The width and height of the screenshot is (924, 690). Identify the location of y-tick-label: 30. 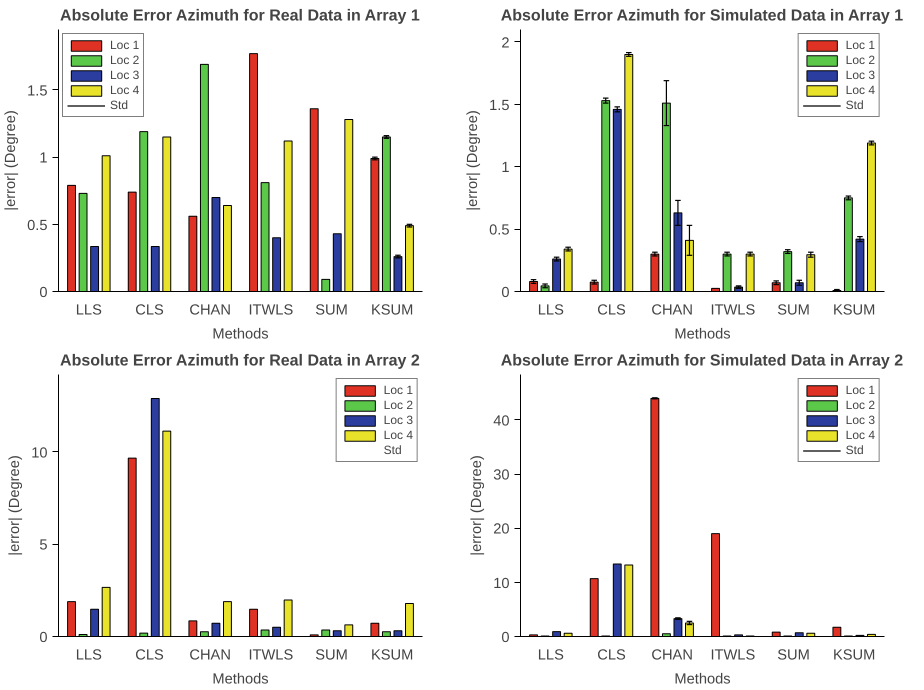
(501, 476).